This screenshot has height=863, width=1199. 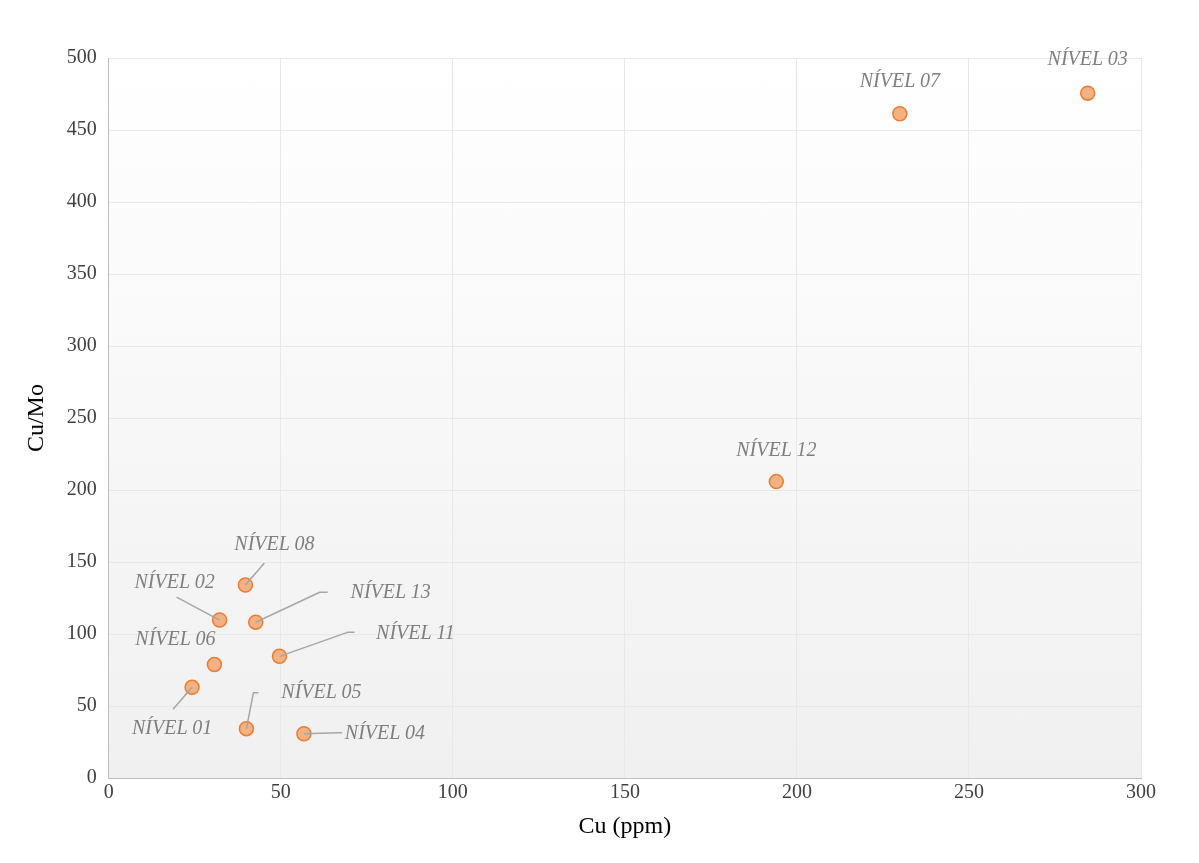 I want to click on annotation: NÍVEL 13, so click(x=390, y=591).